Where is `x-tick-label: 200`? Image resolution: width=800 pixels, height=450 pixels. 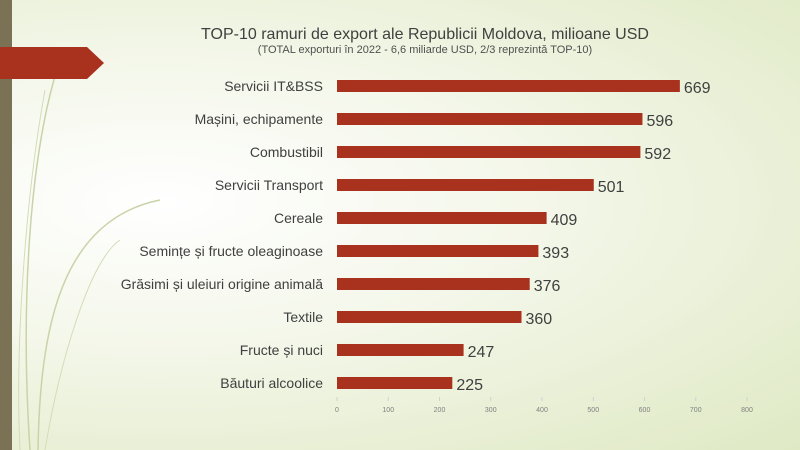 x-tick-label: 200 is located at coordinates (440, 410).